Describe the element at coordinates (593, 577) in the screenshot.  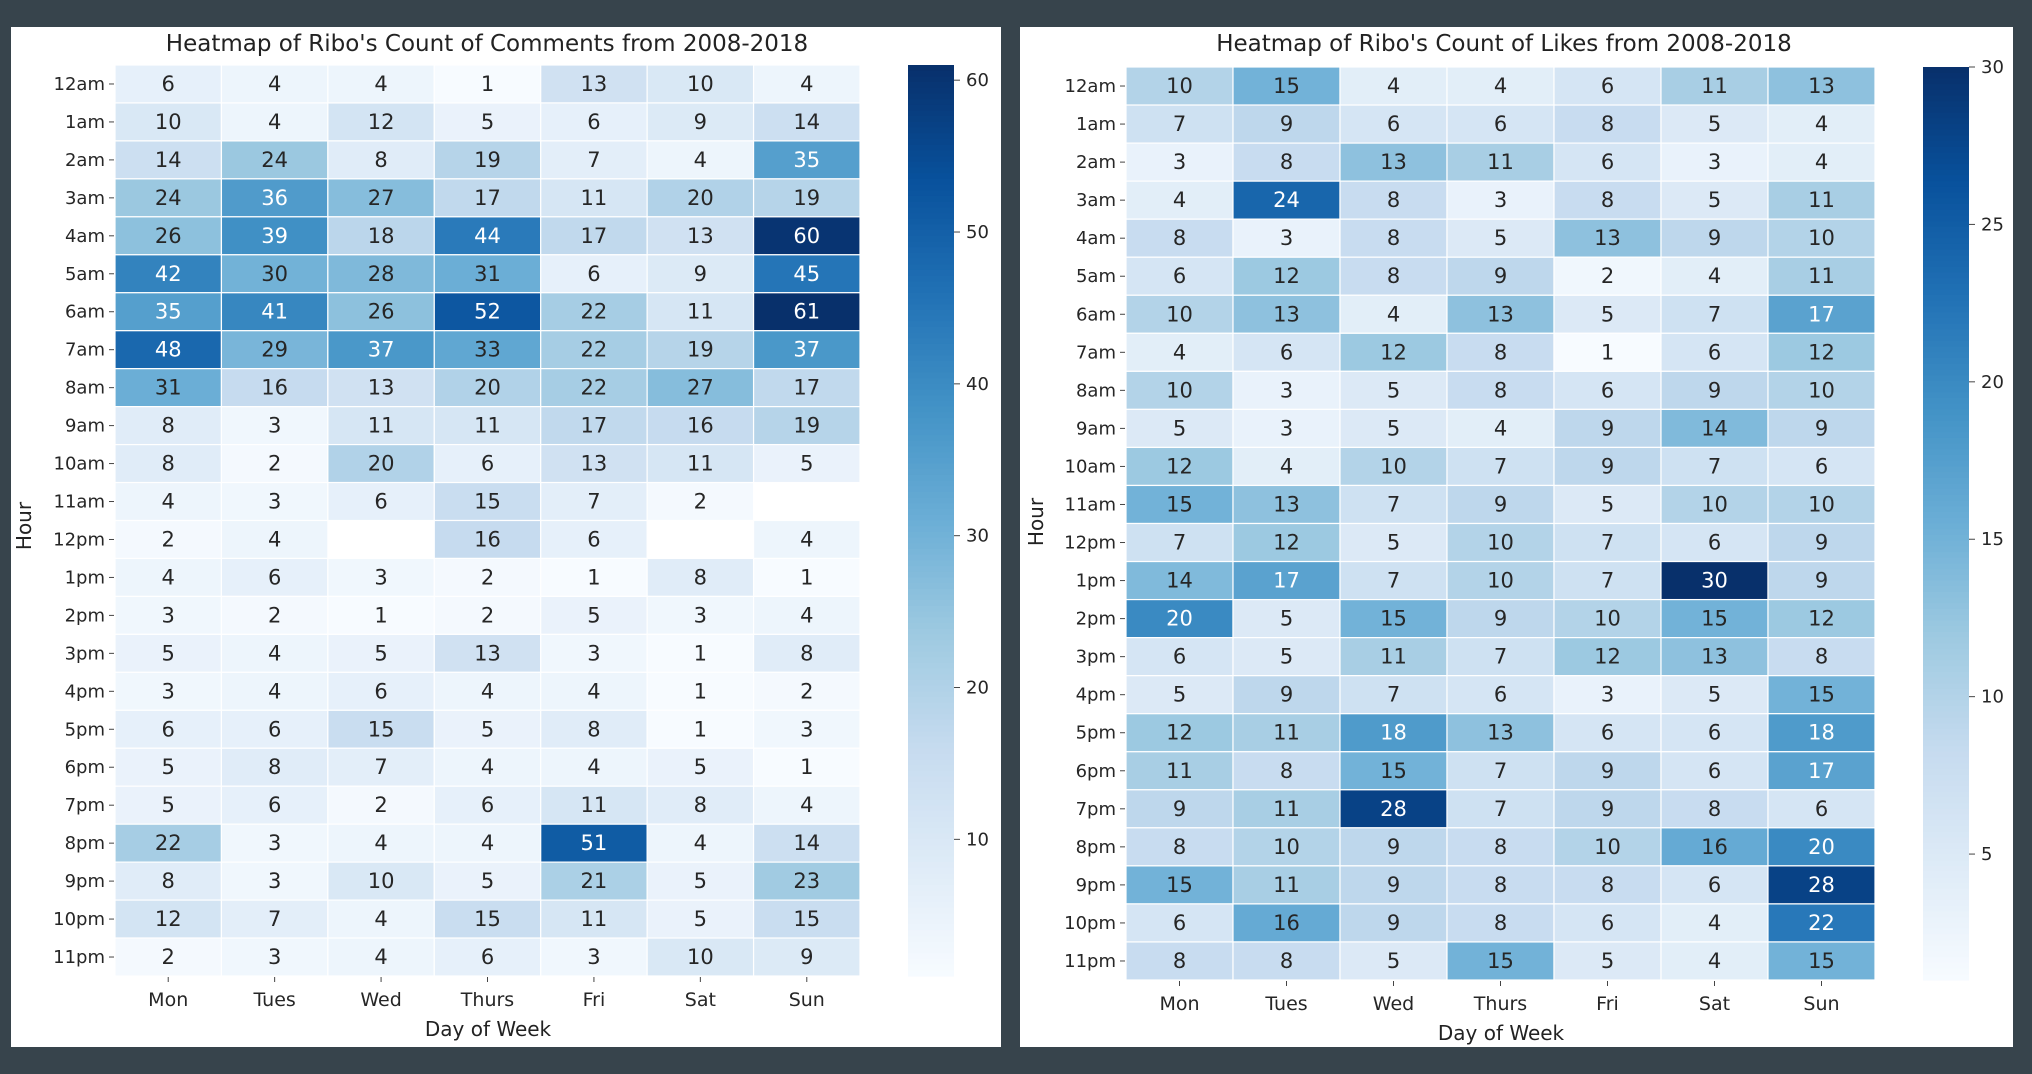
I see `cell-value-label: 1` at that location.